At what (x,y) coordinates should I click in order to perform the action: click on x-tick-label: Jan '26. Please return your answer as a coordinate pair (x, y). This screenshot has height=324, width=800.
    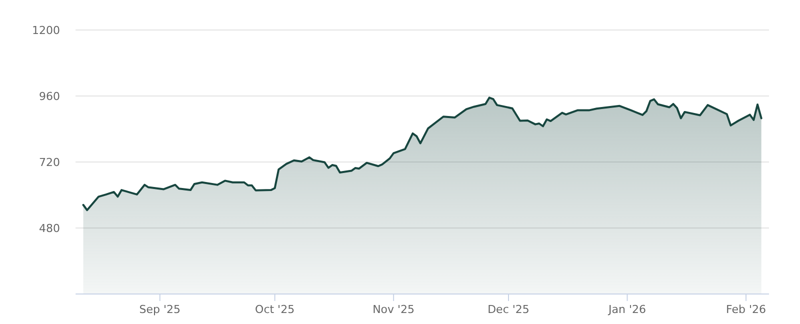
    Looking at the image, I should click on (627, 309).